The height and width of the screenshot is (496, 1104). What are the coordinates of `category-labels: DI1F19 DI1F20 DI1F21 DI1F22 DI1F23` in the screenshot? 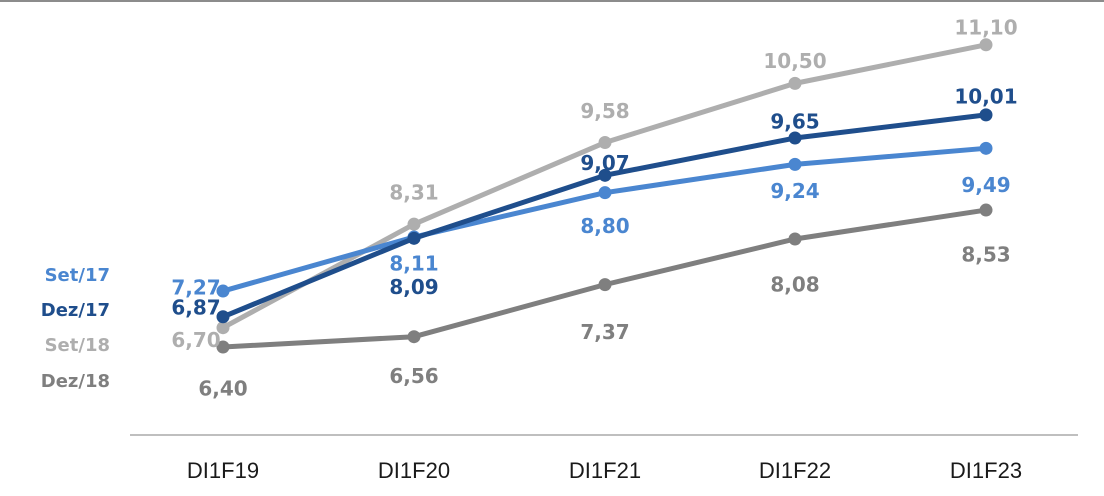 It's located at (604, 470).